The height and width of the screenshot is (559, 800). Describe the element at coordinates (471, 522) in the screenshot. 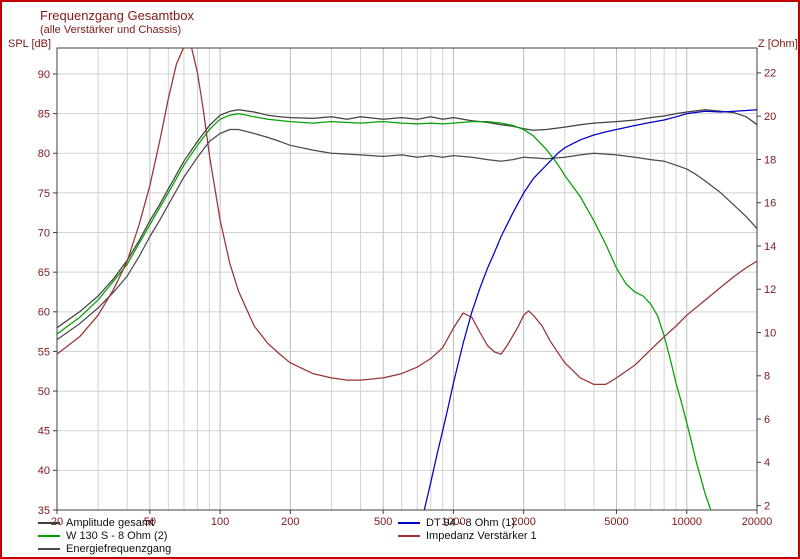

I see `legend-label: DT 94 - 8 Ohm (1)` at that location.